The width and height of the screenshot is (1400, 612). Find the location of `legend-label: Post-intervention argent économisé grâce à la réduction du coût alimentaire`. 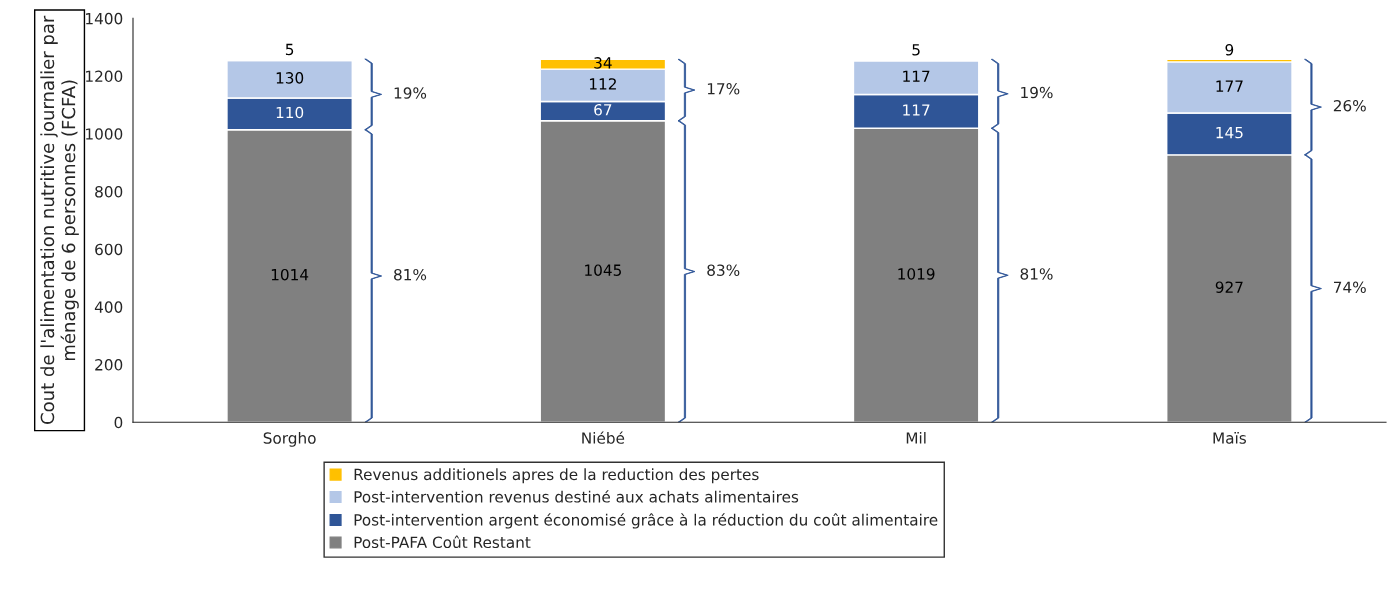

legend-label: Post-intervention argent économisé grâce à la réduction du coût alimentaire is located at coordinates (646, 521).